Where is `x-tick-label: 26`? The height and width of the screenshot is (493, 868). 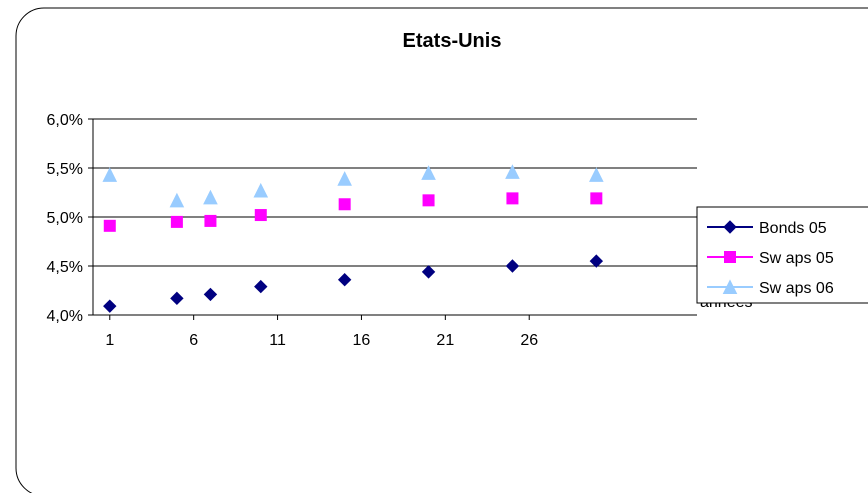
x-tick-label: 26 is located at coordinates (529, 340).